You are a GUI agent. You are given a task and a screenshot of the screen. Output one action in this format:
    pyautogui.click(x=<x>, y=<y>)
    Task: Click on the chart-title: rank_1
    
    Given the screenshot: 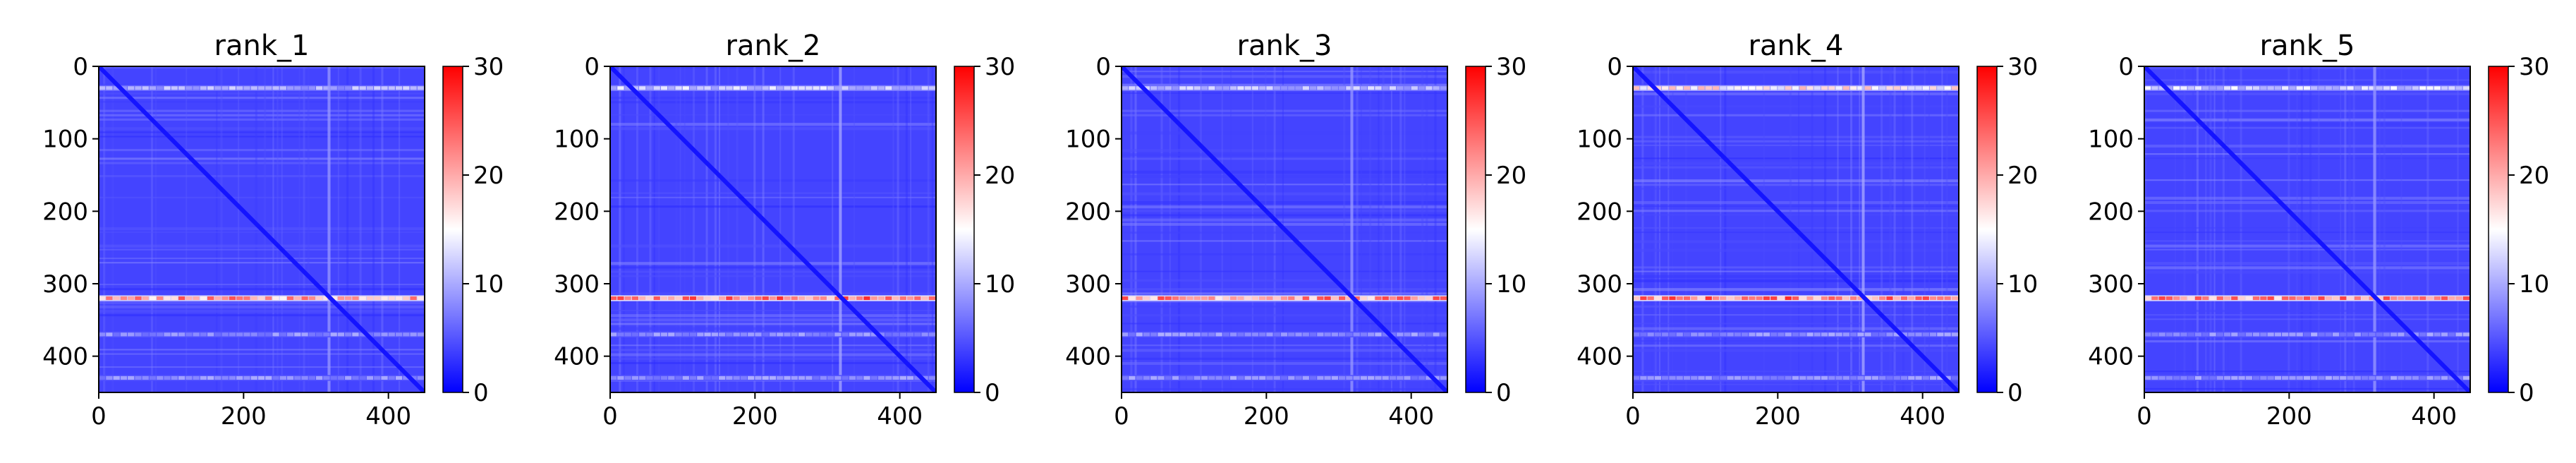 What is the action you would take?
    pyautogui.click(x=262, y=46)
    